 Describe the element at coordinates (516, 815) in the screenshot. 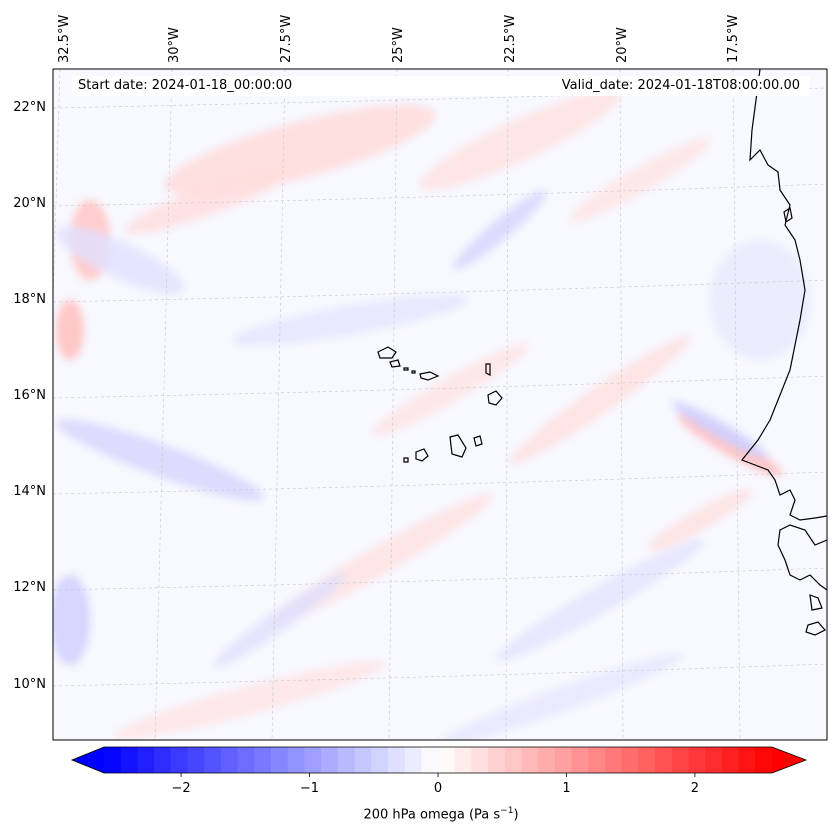

I see `colorbar-label-suffix: )` at that location.